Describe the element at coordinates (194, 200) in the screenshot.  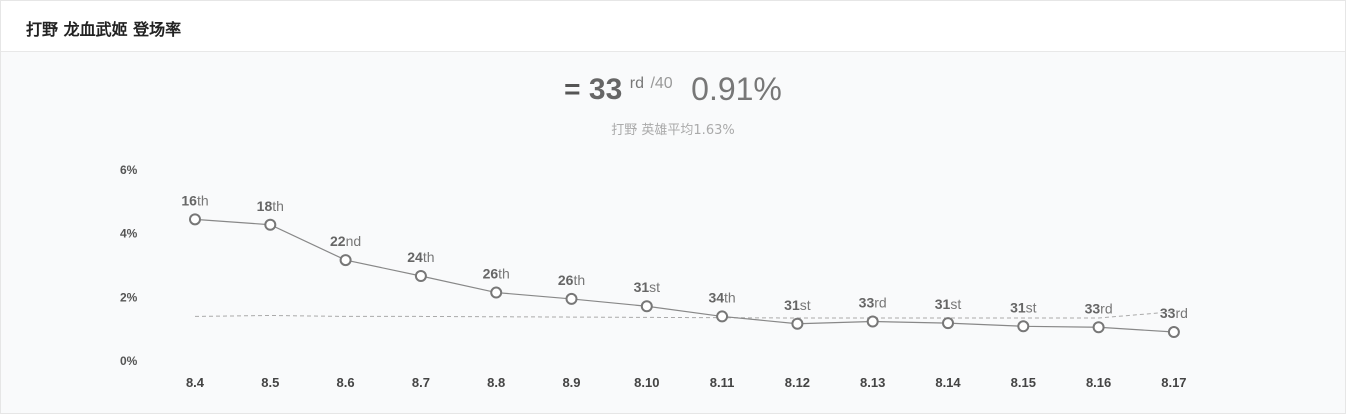
I see `point-label: 16th` at that location.